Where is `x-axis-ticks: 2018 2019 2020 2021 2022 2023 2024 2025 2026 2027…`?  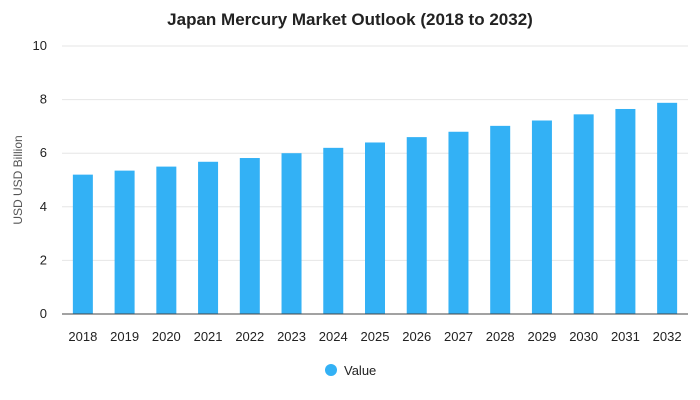 x-axis-ticks: 2018 2019 2020 2021 2022 2023 2024 2025 2026 2027… is located at coordinates (374, 336).